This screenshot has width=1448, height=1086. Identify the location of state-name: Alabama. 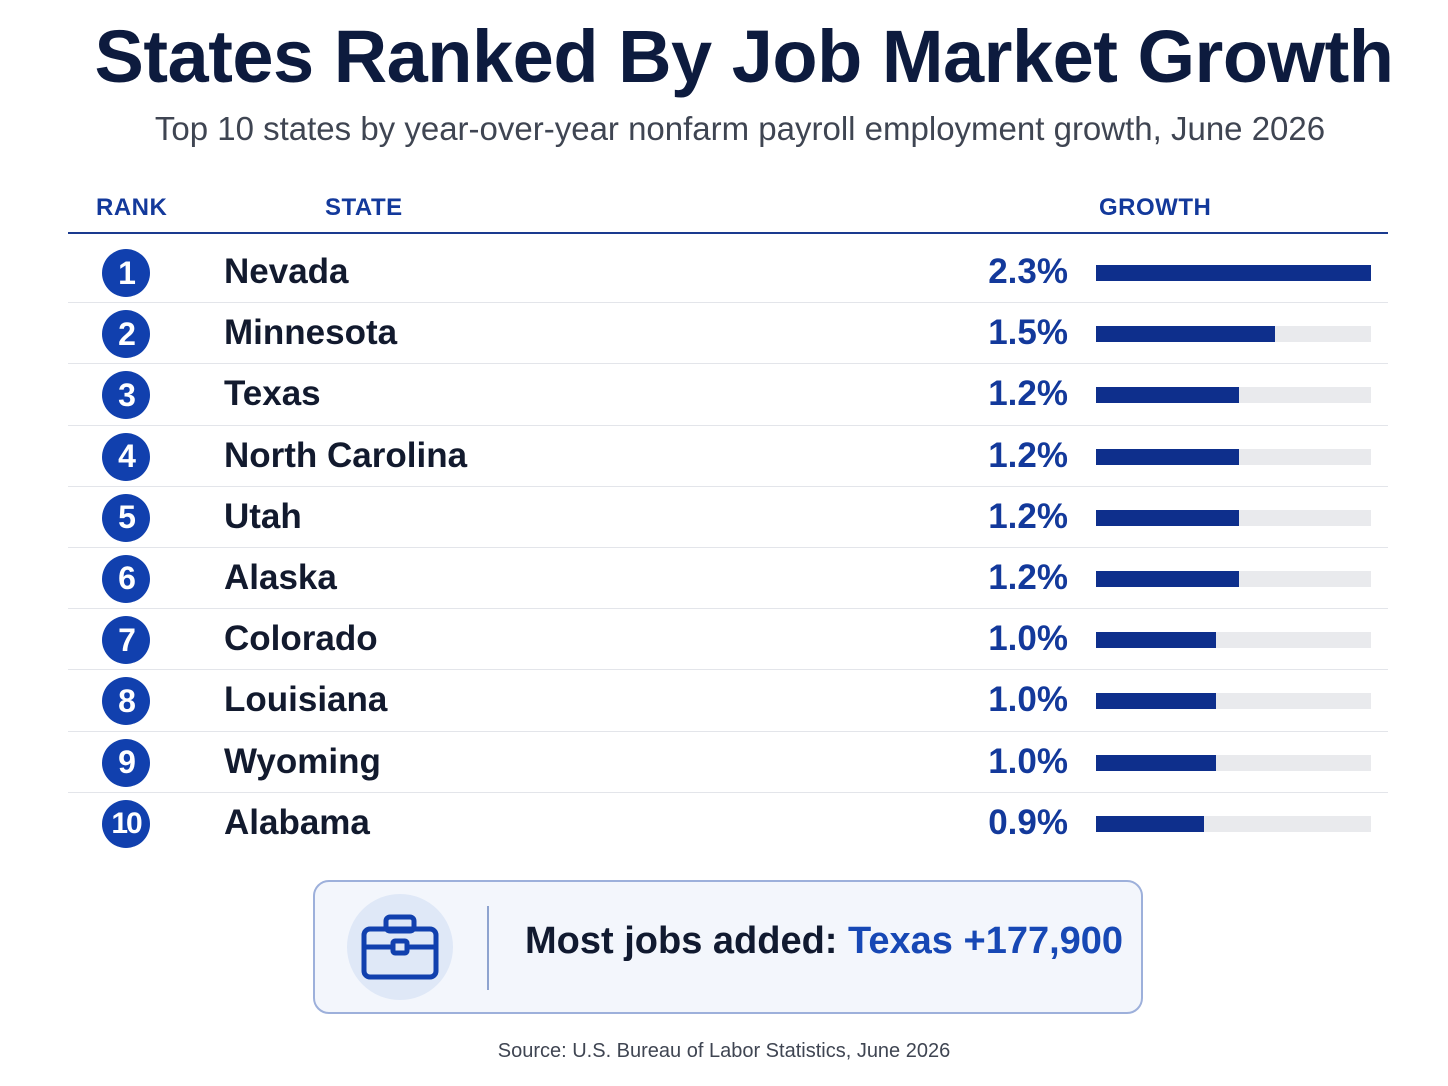
(297, 822).